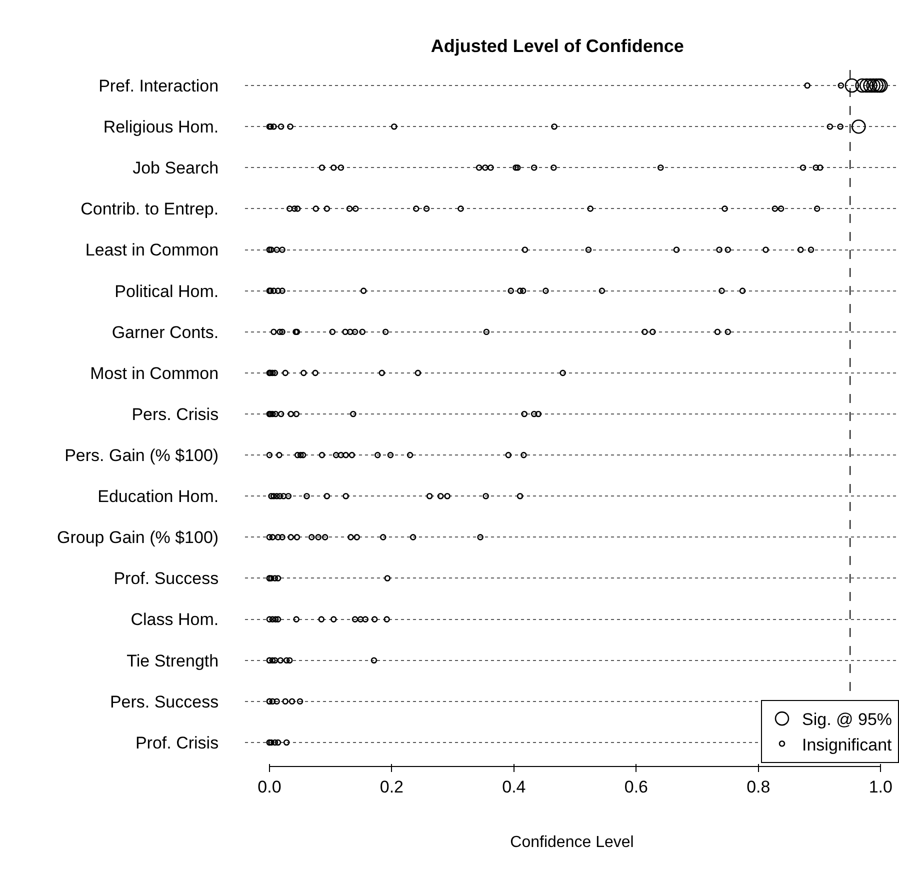  I want to click on y-tick-label: Education Hom., so click(158, 496).